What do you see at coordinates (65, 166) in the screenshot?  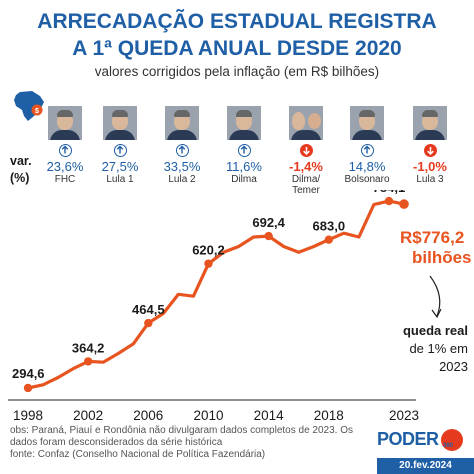 I see `variation-percent: 23,6%` at bounding box center [65, 166].